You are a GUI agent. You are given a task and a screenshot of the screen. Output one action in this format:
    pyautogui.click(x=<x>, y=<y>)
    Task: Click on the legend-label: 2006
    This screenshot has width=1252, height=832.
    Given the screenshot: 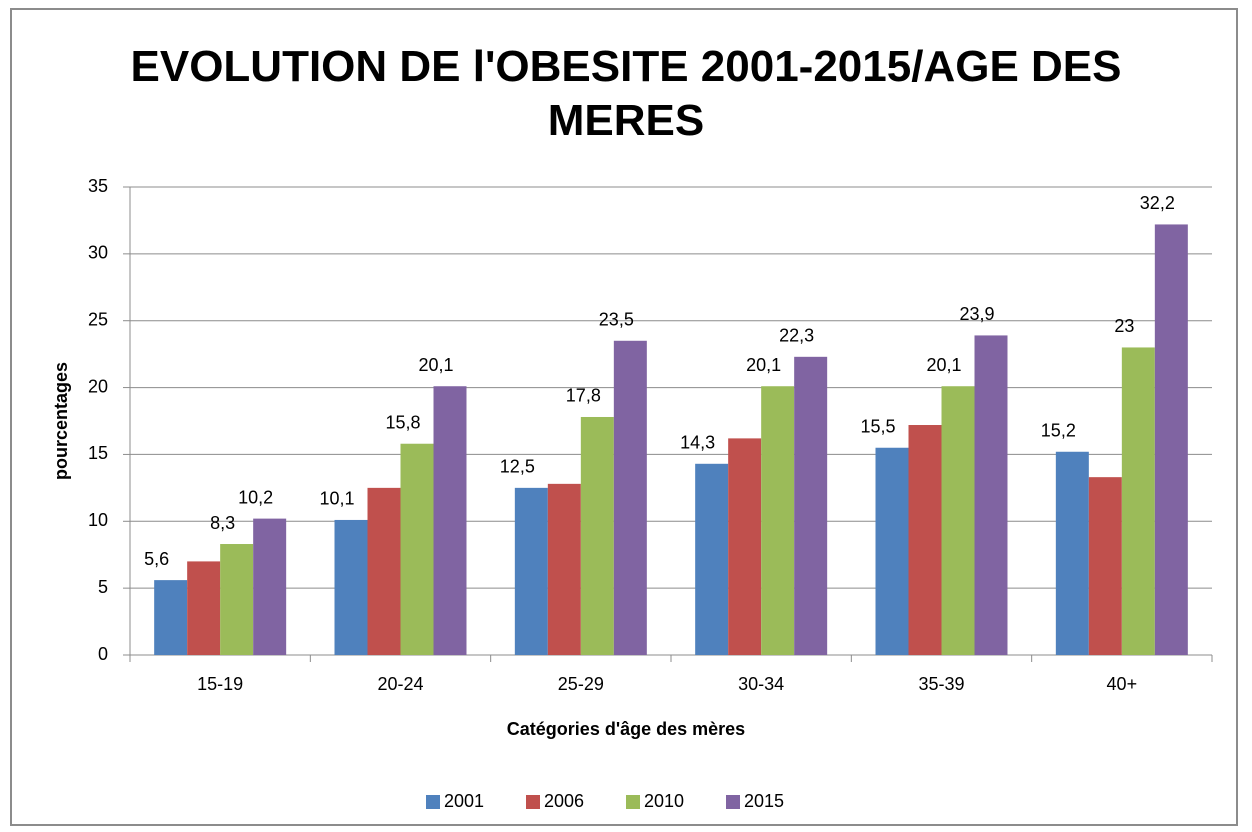 What is the action you would take?
    pyautogui.click(x=564, y=801)
    